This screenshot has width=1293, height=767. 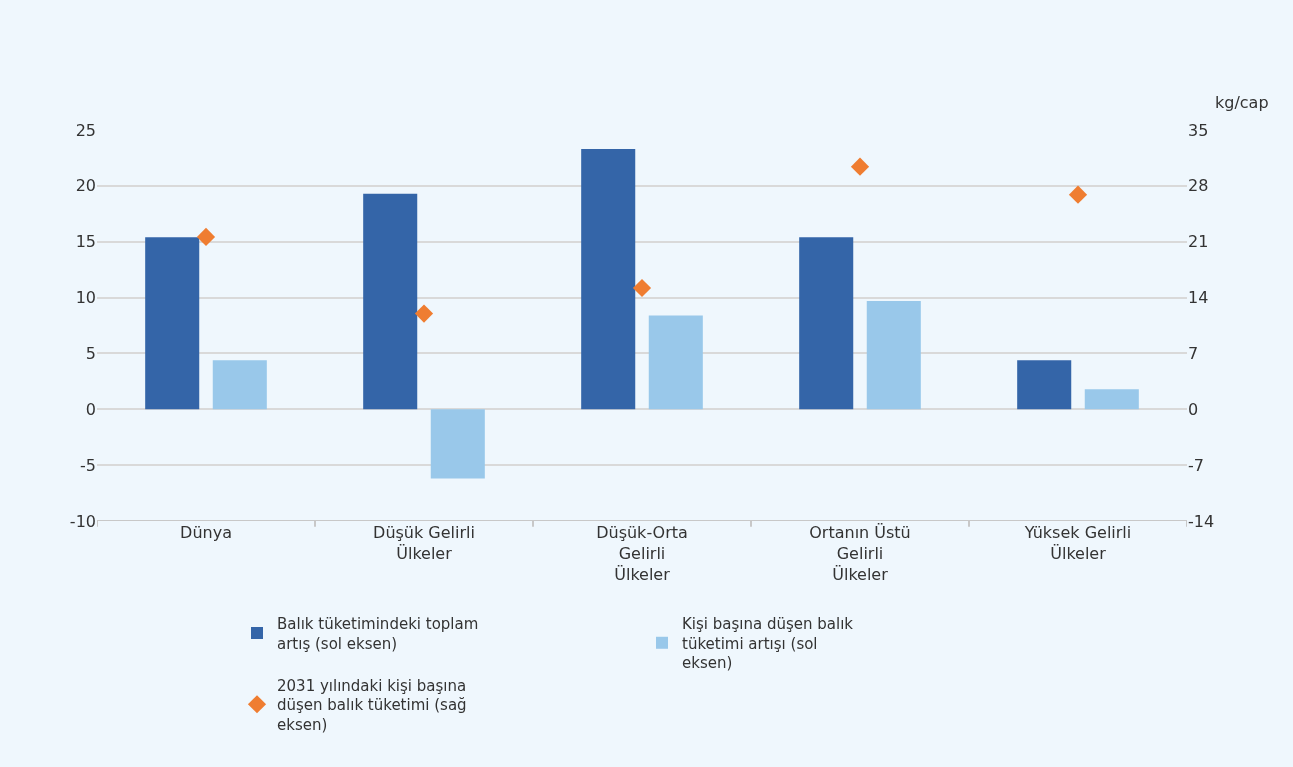 What do you see at coordinates (1198, 298) in the screenshot?
I see `y2-tick-label: 14` at bounding box center [1198, 298].